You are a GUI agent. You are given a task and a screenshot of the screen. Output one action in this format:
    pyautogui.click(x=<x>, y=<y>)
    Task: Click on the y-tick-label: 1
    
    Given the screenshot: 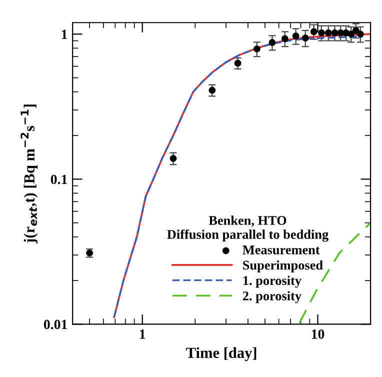 What is the action you would take?
    pyautogui.click(x=64, y=34)
    